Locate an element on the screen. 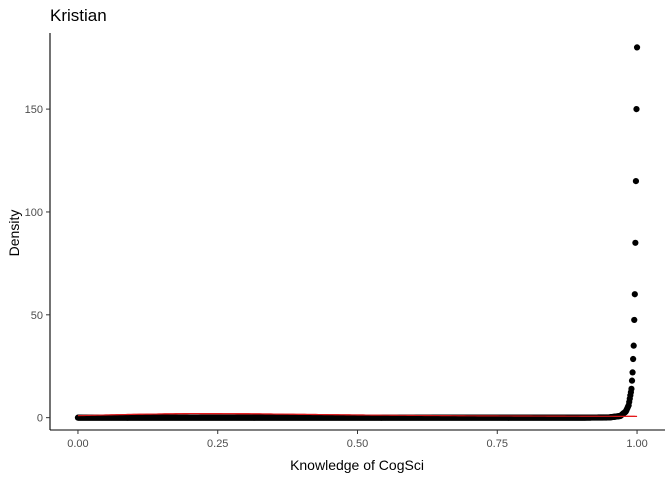 The width and height of the screenshot is (672, 480). x-tick-label: 0.75 is located at coordinates (497, 444).